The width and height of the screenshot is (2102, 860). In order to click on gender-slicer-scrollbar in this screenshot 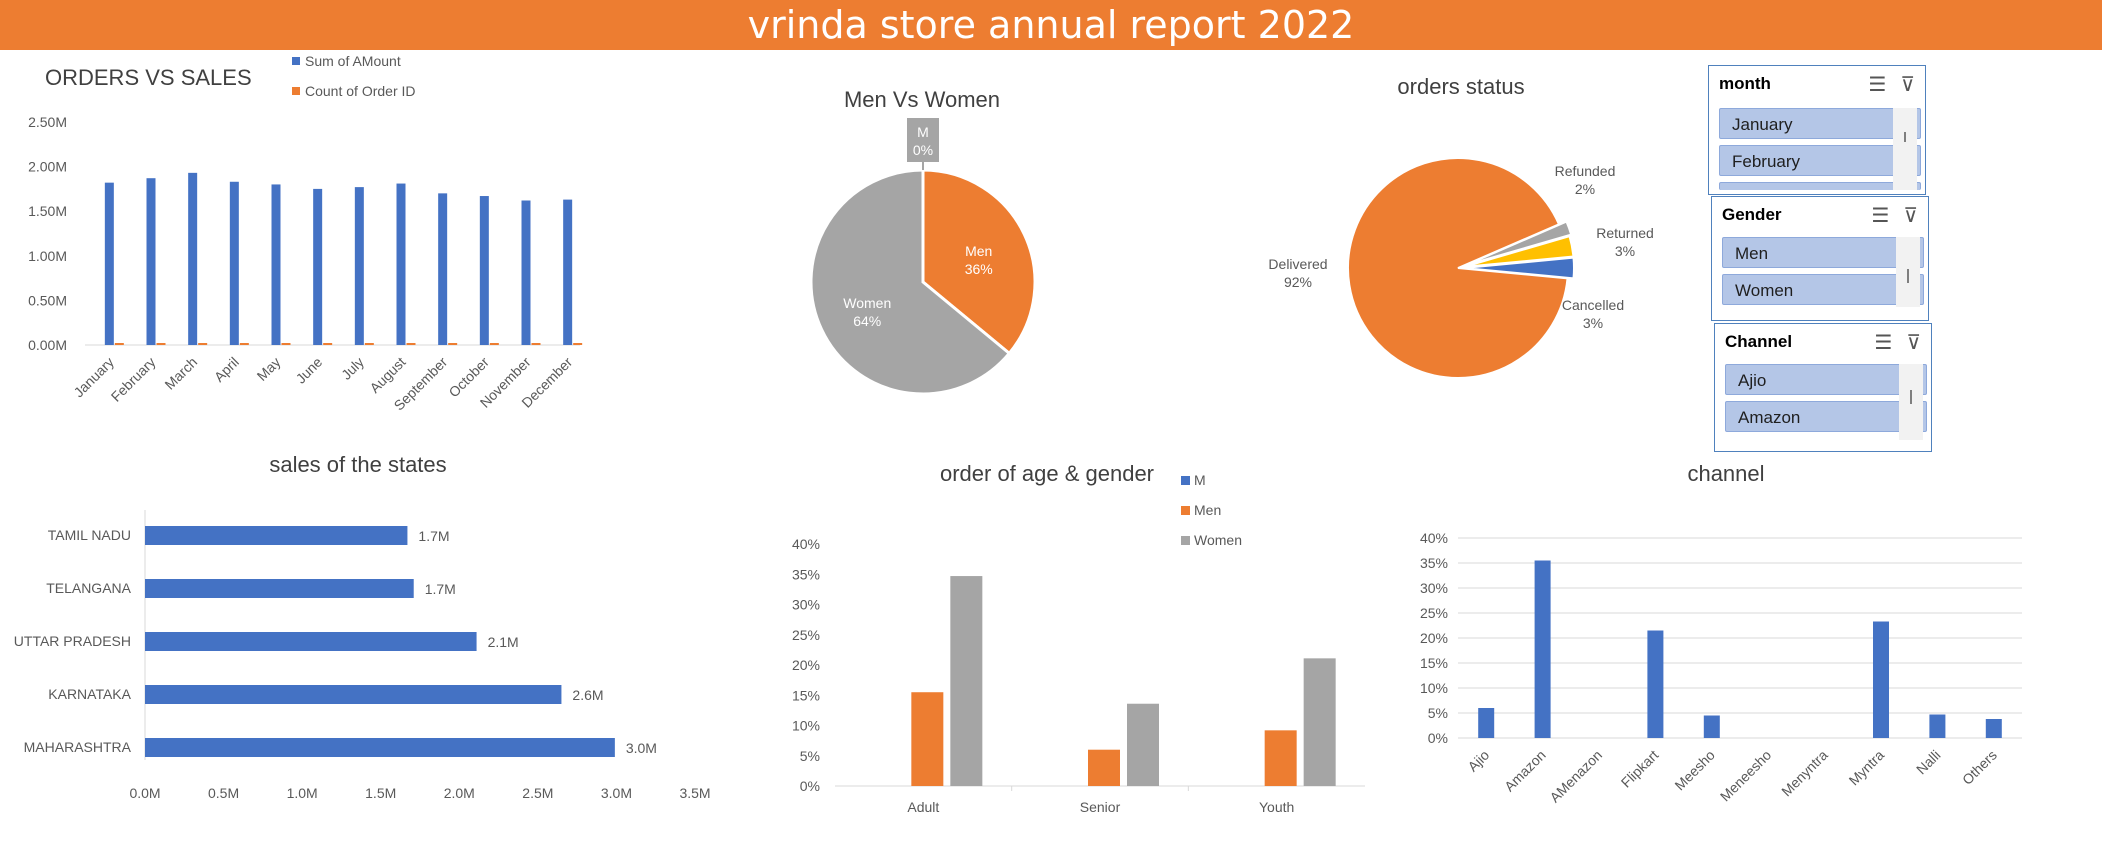, I will do `click(1908, 272)`.